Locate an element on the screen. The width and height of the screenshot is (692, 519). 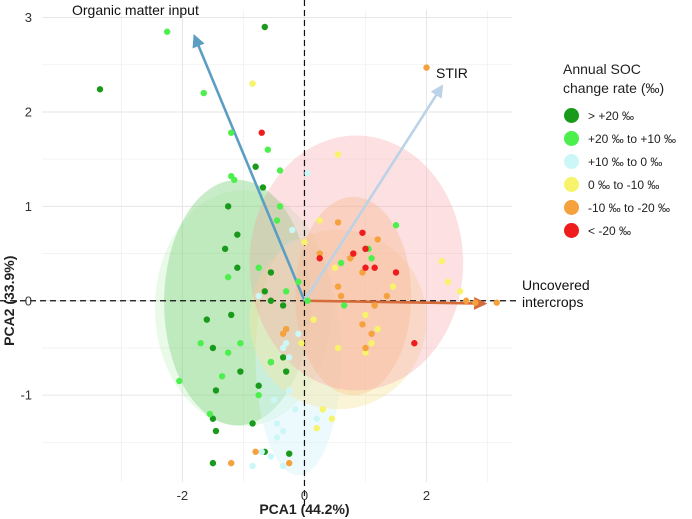
legend-title: Annual SOC change rate (‰) is located at coordinates (626, 79).